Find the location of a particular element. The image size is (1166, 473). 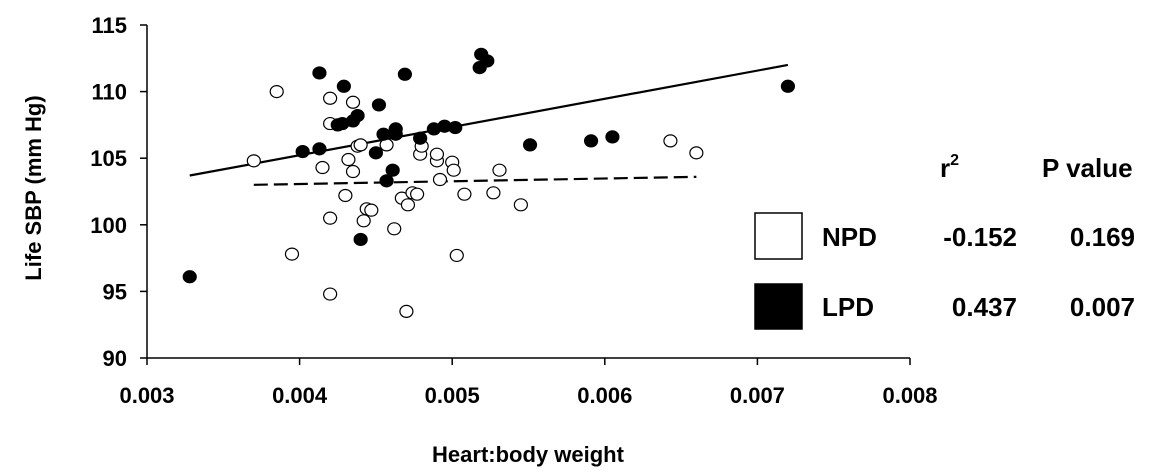

x-tick-label: 0.003 is located at coordinates (146, 395).